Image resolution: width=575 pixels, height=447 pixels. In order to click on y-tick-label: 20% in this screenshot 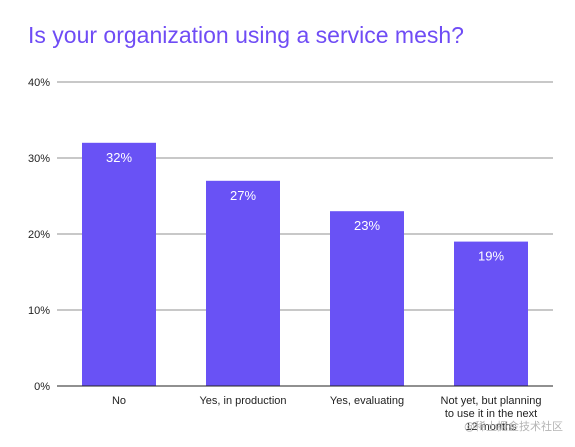, I will do `click(39, 235)`.